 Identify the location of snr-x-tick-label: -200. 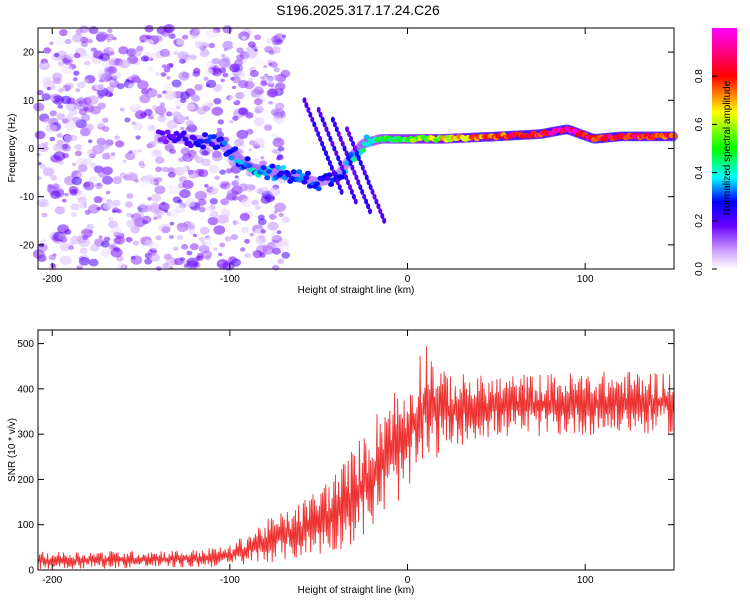
(52, 580).